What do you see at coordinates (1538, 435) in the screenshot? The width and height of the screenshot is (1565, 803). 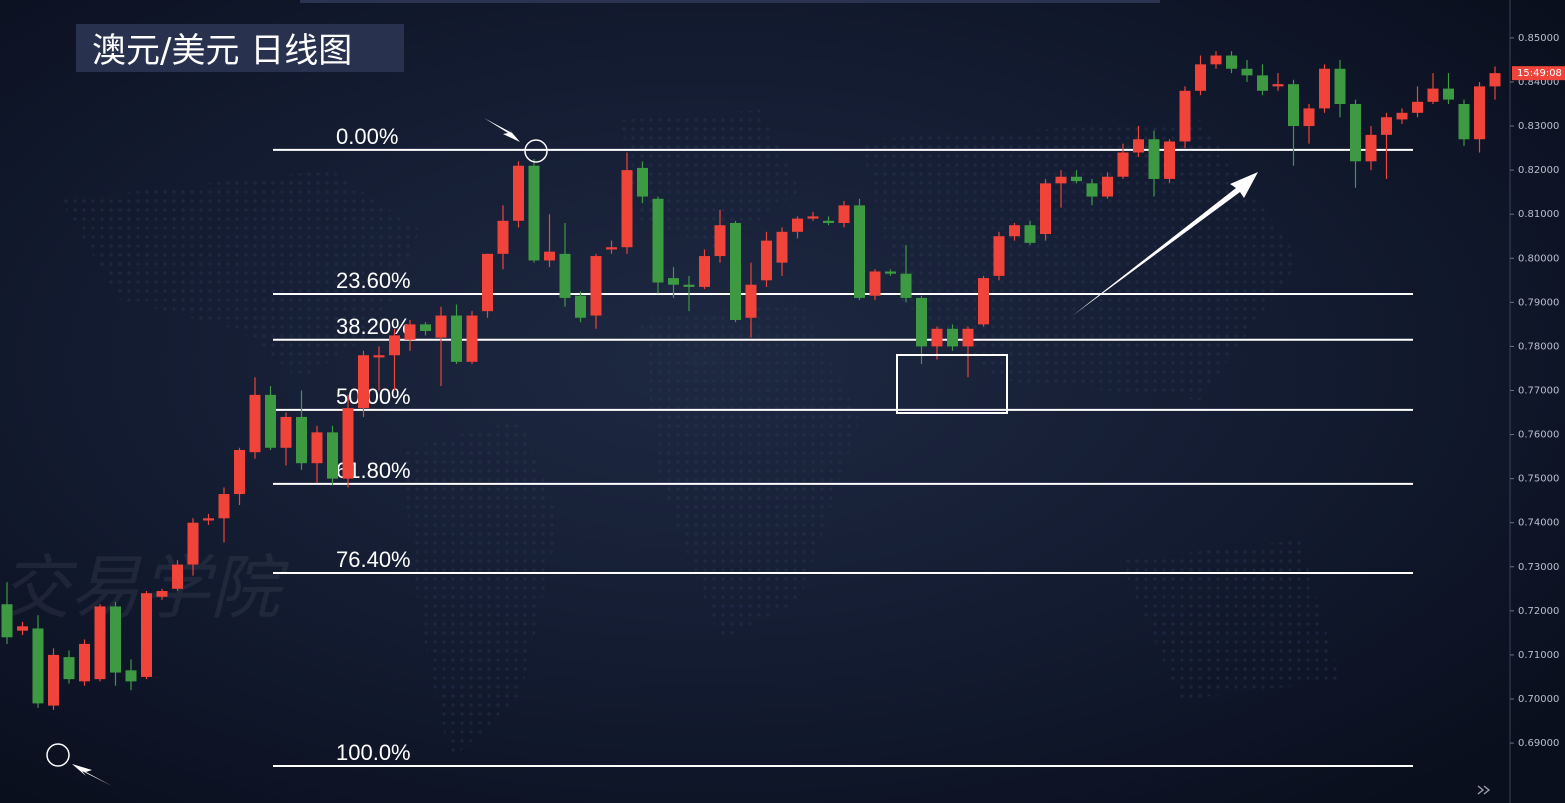 I see `y-tick-label: 0.76000` at bounding box center [1538, 435].